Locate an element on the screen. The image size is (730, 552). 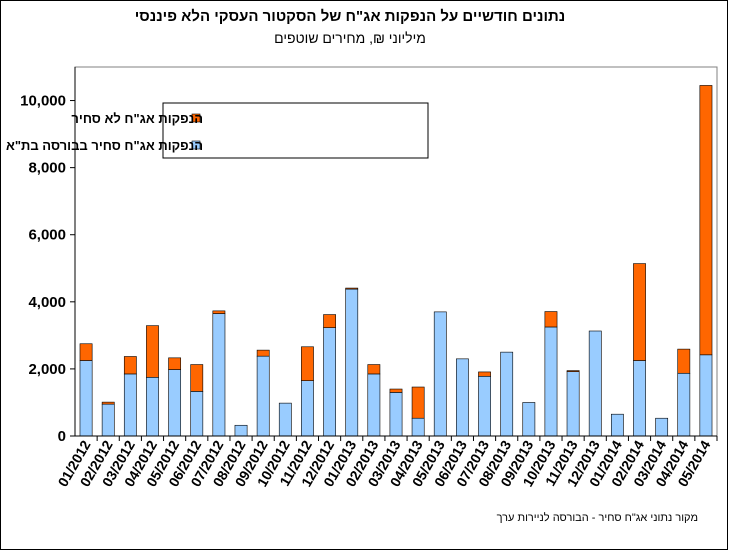
legend-label: הנפקות אג"ח לא סחיר is located at coordinates (137, 118).